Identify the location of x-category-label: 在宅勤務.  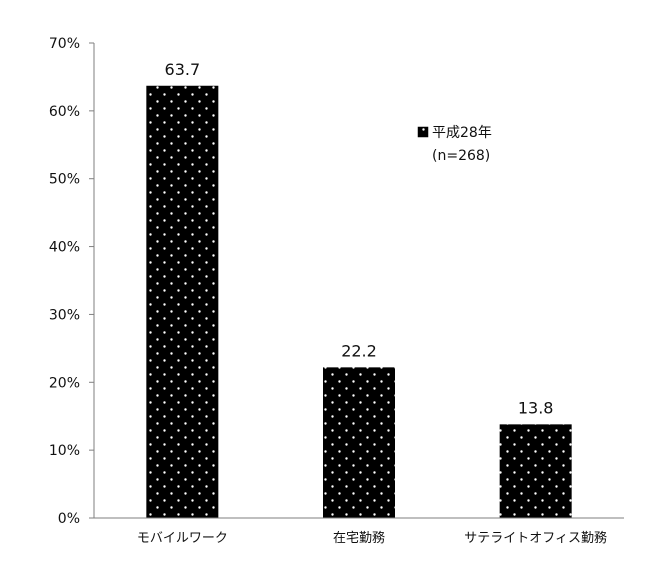
(359, 538).